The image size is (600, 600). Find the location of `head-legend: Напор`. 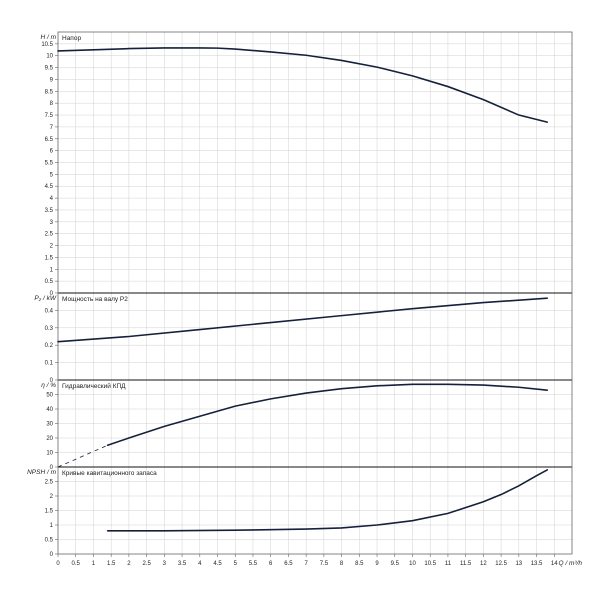

head-legend: Напор is located at coordinates (71, 38).